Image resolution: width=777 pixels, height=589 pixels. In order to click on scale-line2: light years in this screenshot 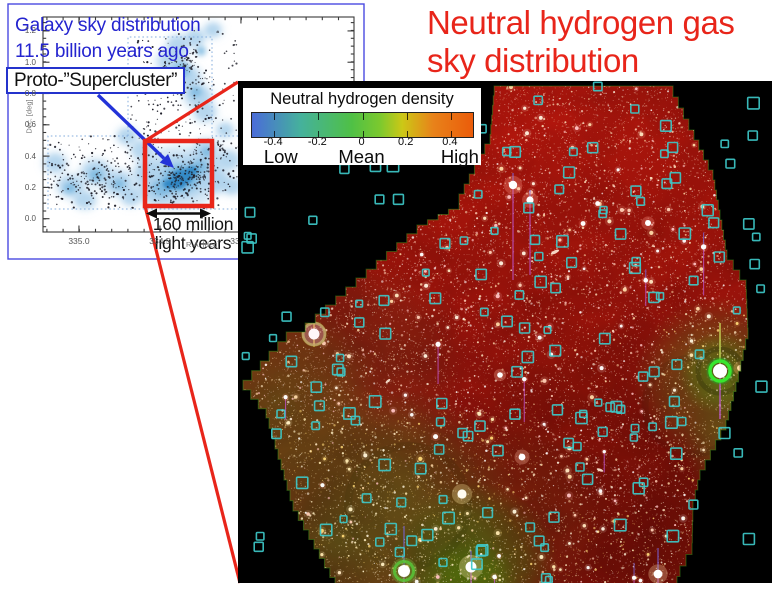, I will do `click(193, 242)`.